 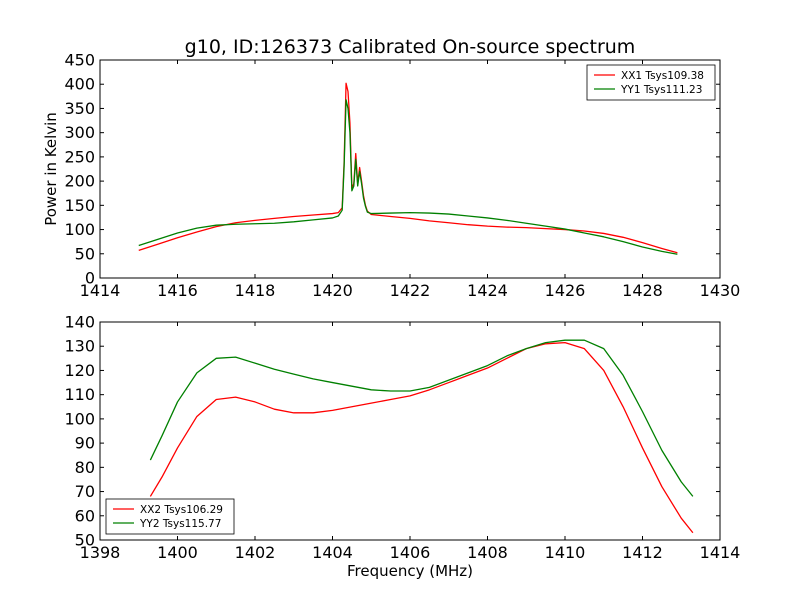 What do you see at coordinates (79, 84) in the screenshot?
I see `top-chart-ytick-label: 400` at bounding box center [79, 84].